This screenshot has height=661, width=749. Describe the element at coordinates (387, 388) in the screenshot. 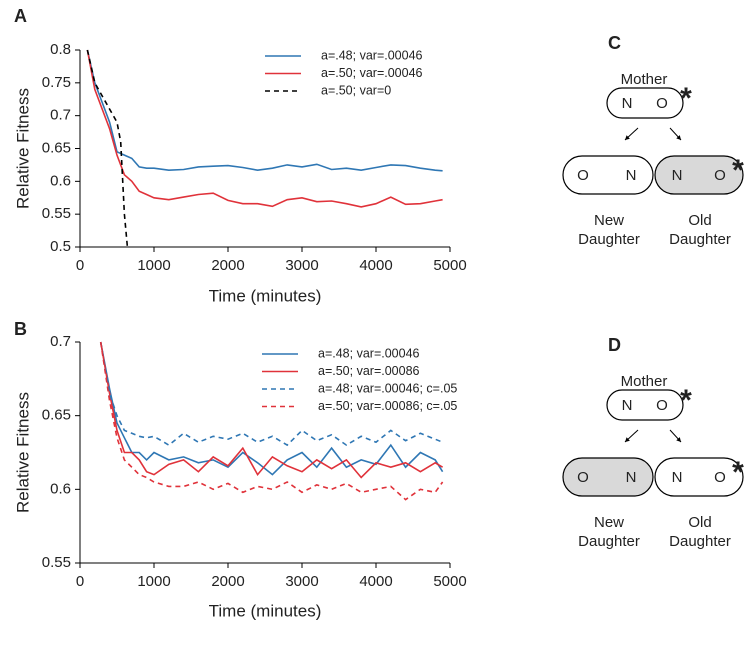

I see `legend-label: a=.48; var=.00046; c=.05` at that location.